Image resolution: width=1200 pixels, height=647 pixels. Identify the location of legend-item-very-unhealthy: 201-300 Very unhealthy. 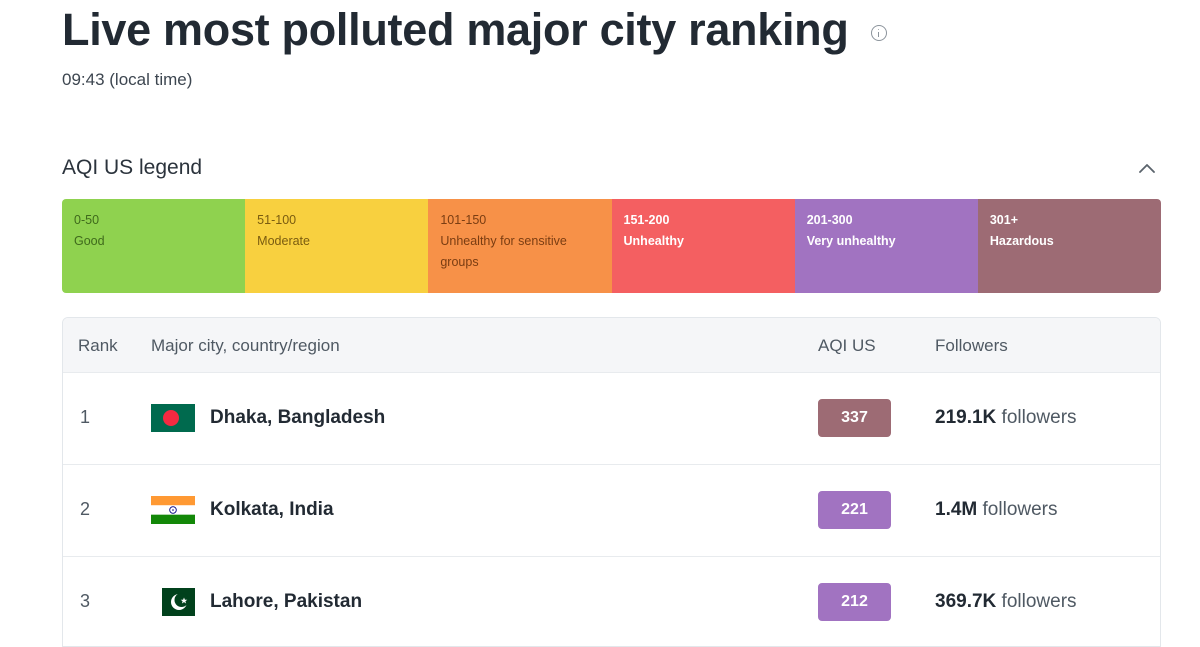
(886, 246).